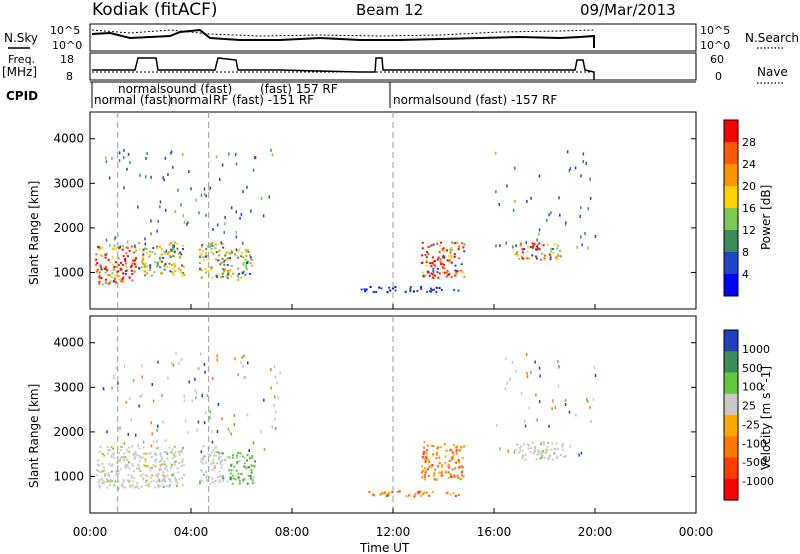  Describe the element at coordinates (19, 72) in the screenshot. I see `freq-unit-label: [MHz]` at that location.